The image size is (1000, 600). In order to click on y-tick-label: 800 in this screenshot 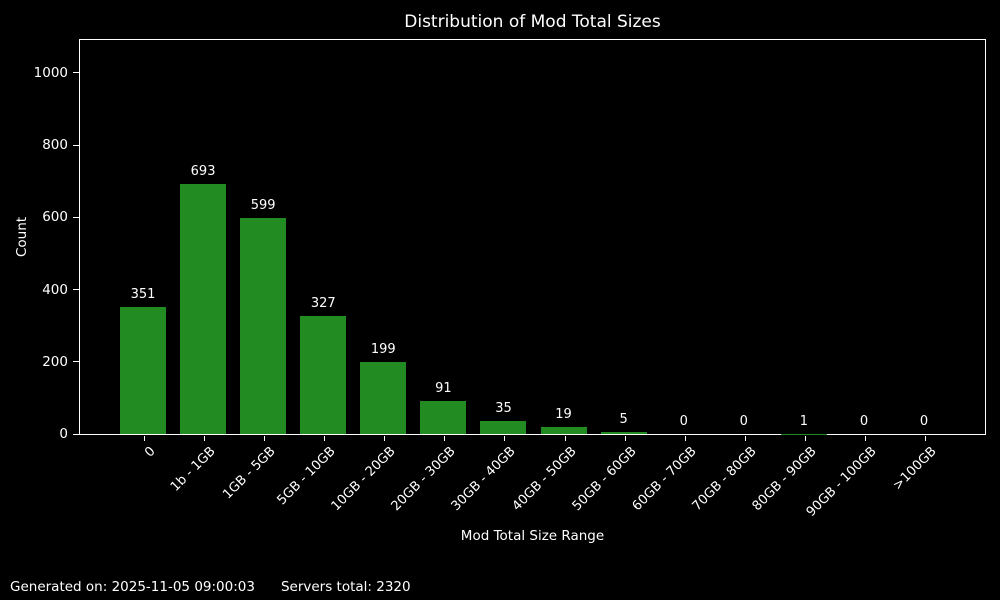, I will do `click(55, 145)`.